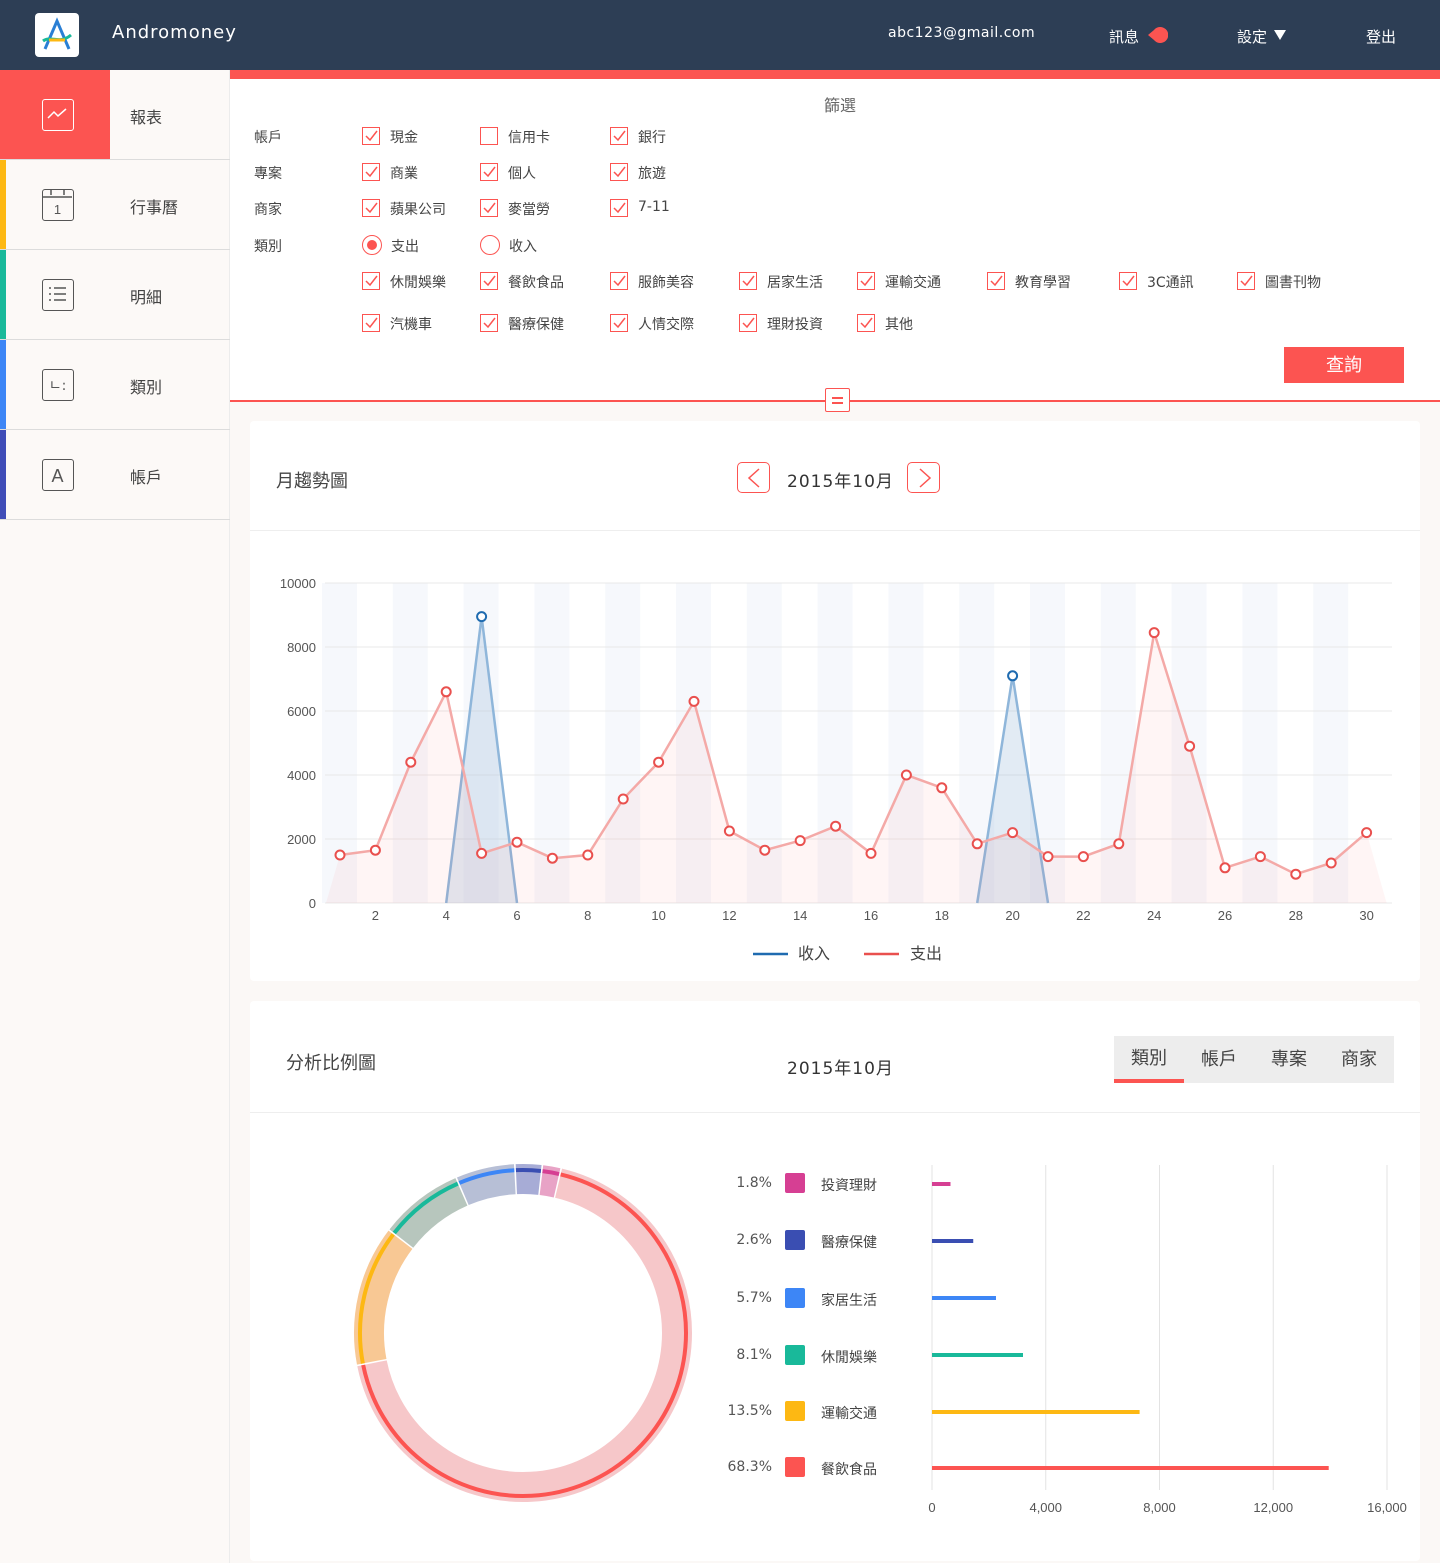  I want to click on checkbox-project-1: 個人, so click(540, 173).